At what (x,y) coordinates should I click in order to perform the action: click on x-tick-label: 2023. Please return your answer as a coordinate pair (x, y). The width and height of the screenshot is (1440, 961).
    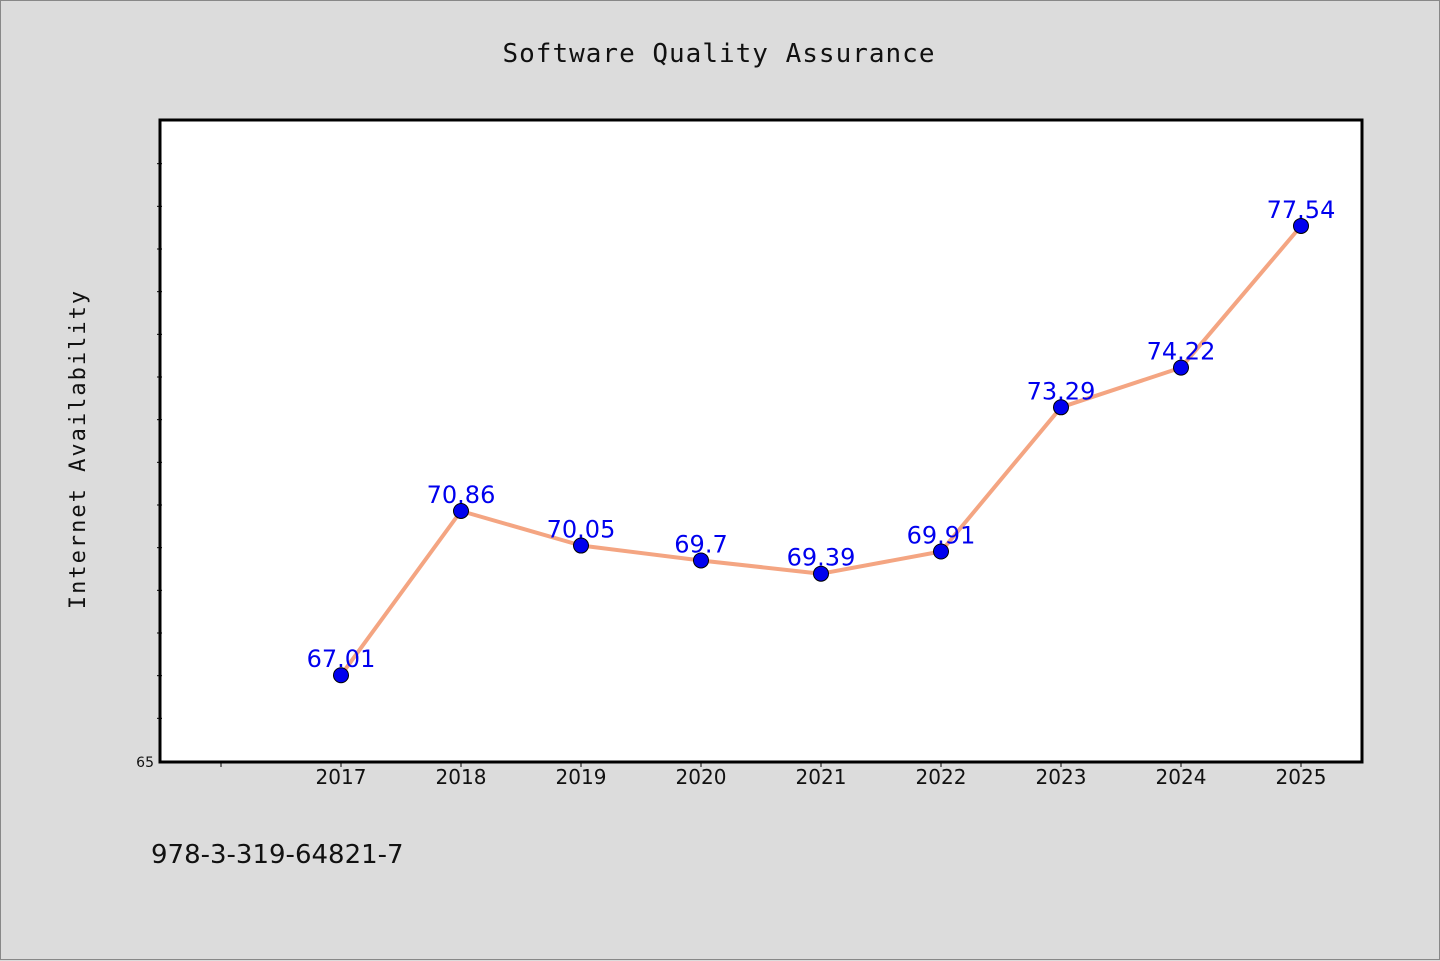
    Looking at the image, I should click on (1061, 777).